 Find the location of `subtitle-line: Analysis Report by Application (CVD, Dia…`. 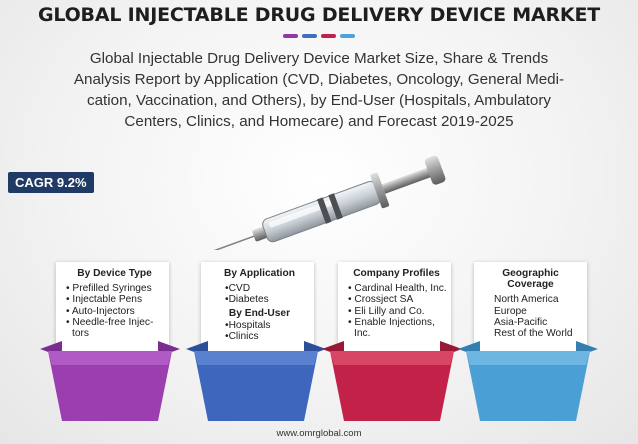

subtitle-line: Analysis Report by Application (CVD, Dia… is located at coordinates (319, 79).